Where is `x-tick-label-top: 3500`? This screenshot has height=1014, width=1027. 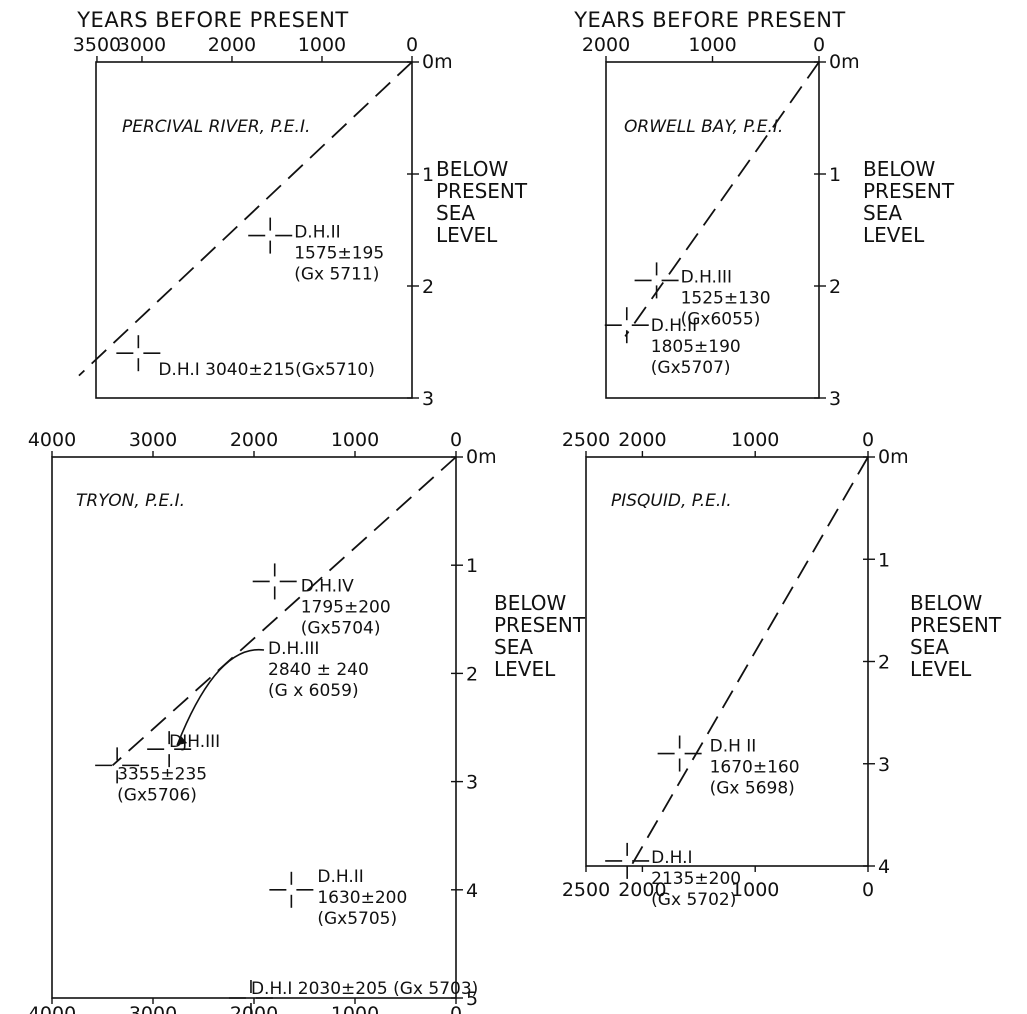
x-tick-label-top: 3500 is located at coordinates (97, 45).